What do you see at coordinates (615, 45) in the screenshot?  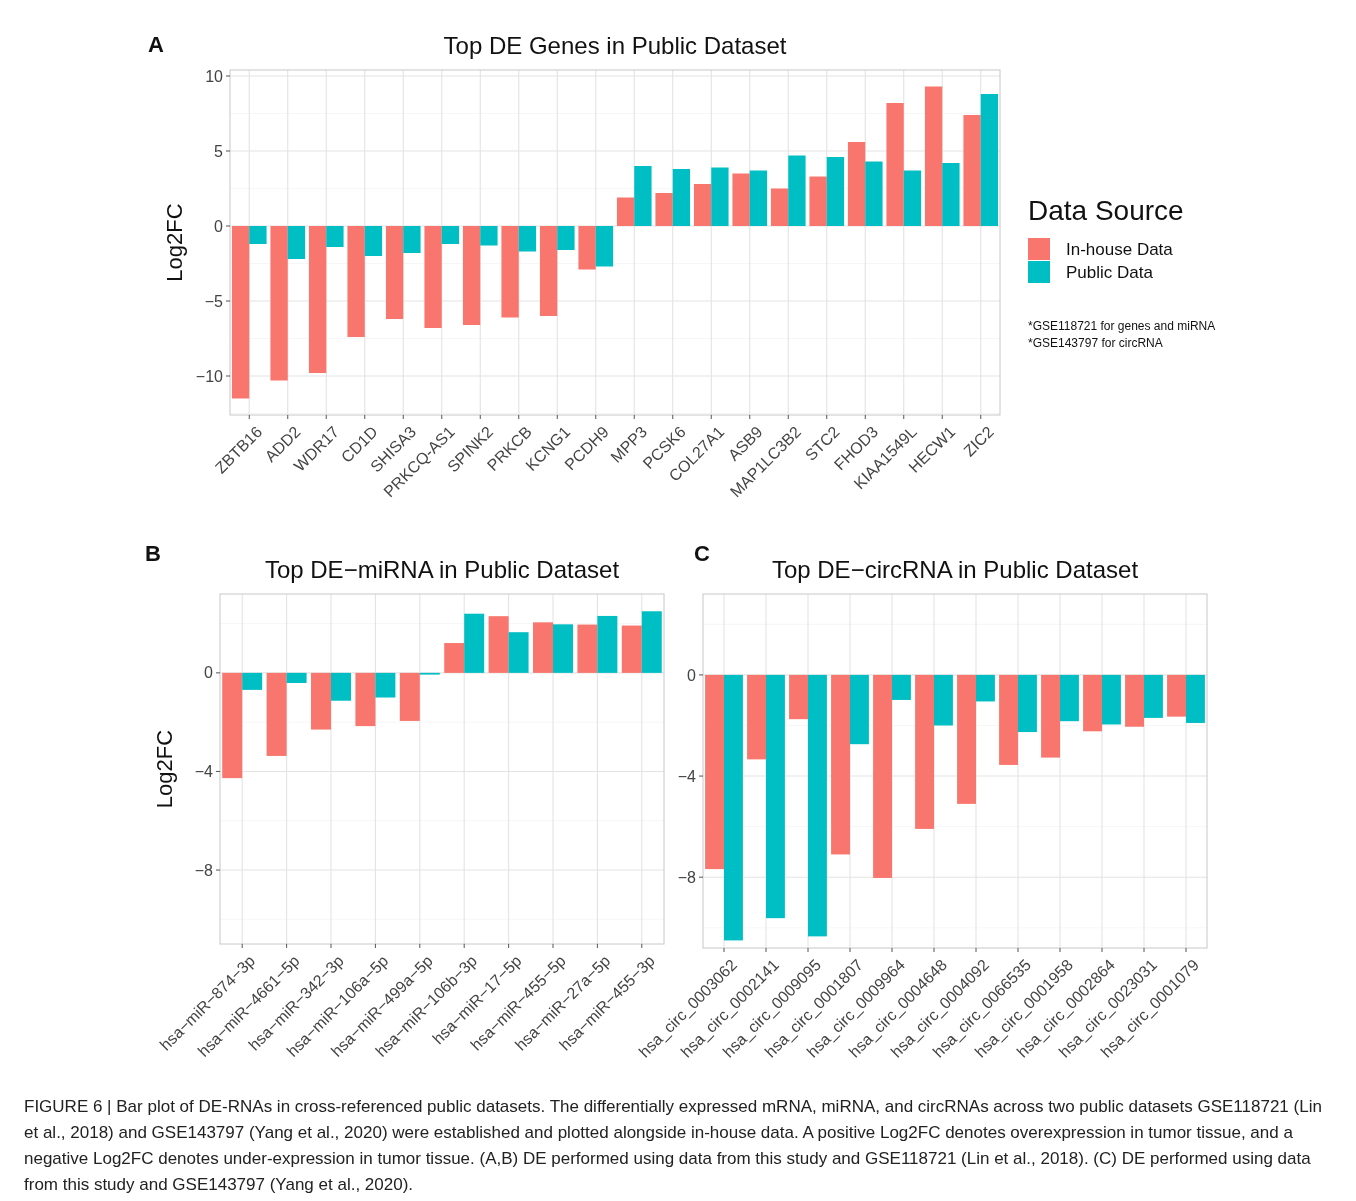 I see `chart-title: Top DE Genes in Public Dataset` at bounding box center [615, 45].